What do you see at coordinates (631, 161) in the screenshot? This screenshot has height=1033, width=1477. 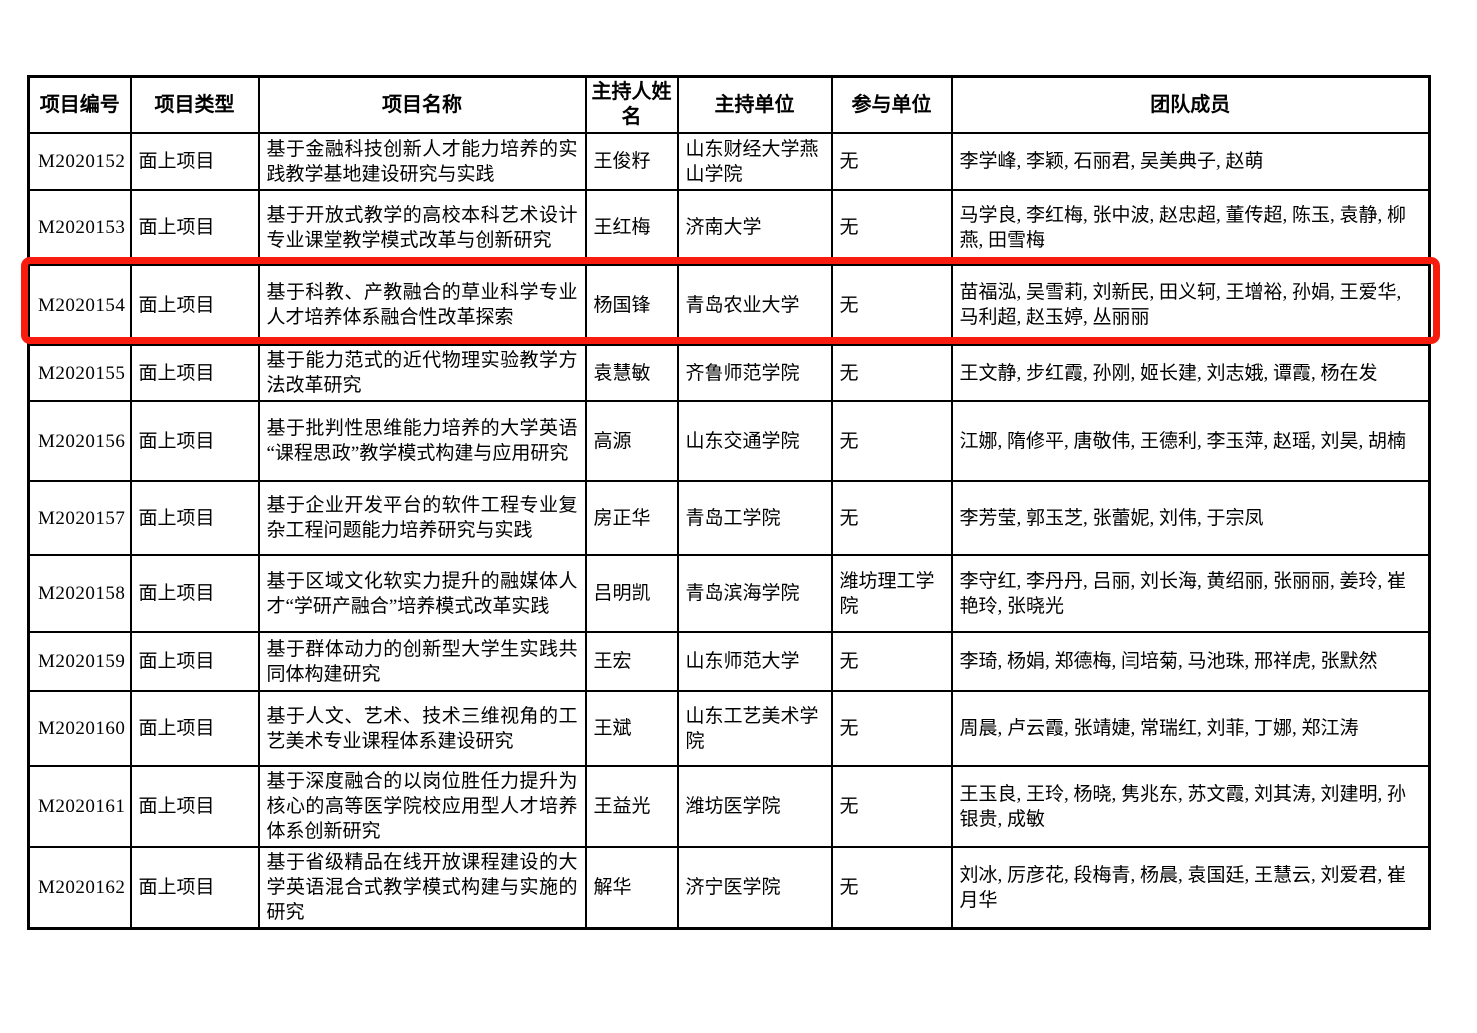 I see `cell-leader-name: 王俊籽` at bounding box center [631, 161].